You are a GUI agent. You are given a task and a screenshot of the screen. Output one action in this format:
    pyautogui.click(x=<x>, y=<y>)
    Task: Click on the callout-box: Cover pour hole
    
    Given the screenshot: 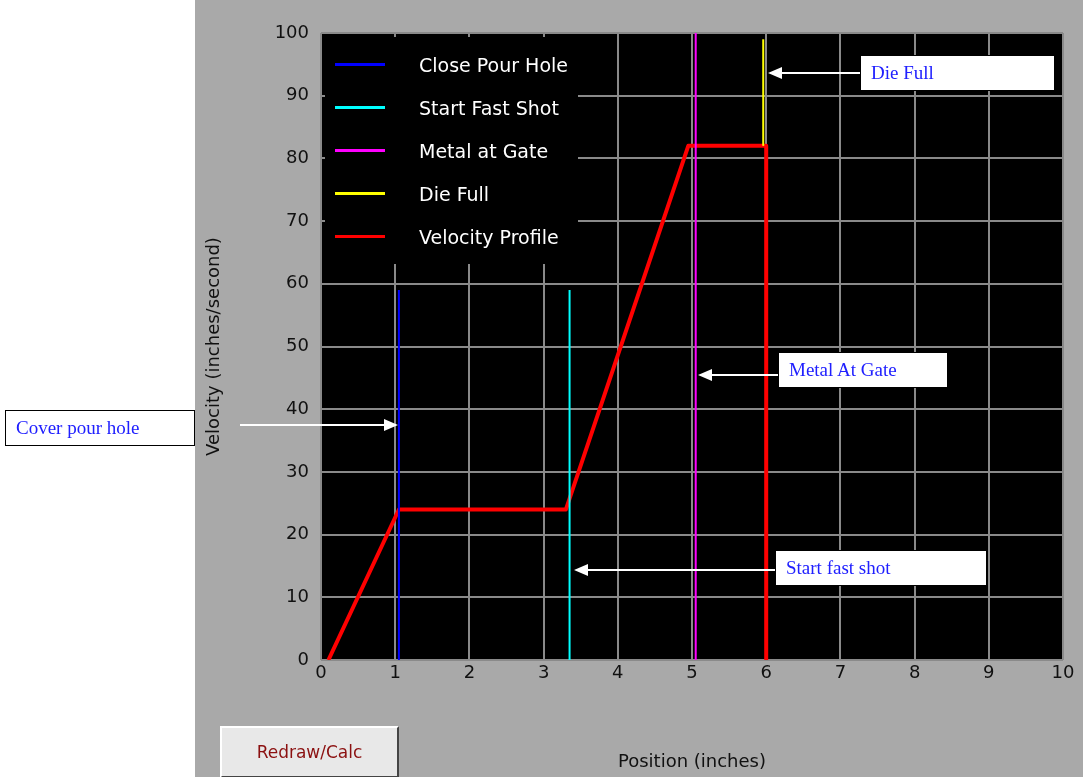 What is the action you would take?
    pyautogui.click(x=100, y=428)
    